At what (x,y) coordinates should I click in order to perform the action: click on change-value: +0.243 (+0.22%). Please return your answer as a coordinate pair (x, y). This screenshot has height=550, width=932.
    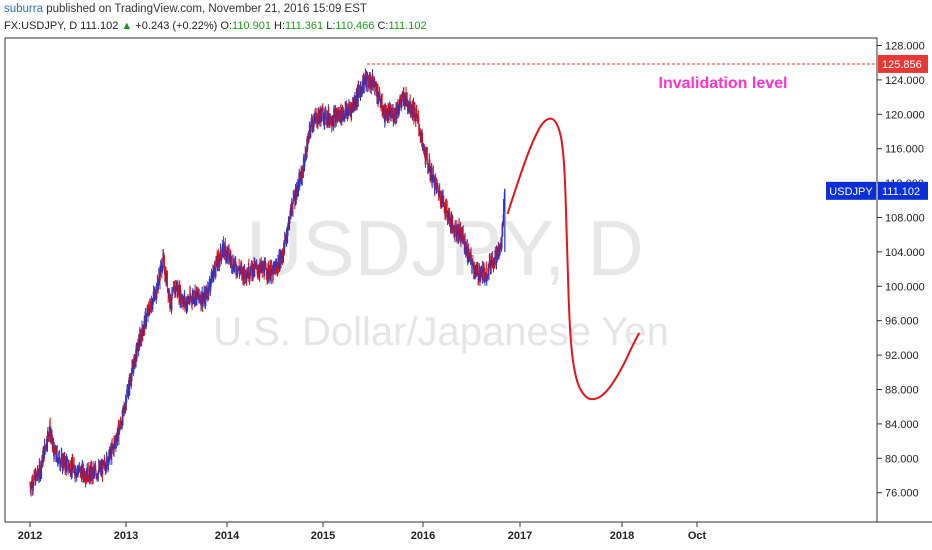
    Looking at the image, I should click on (176, 26).